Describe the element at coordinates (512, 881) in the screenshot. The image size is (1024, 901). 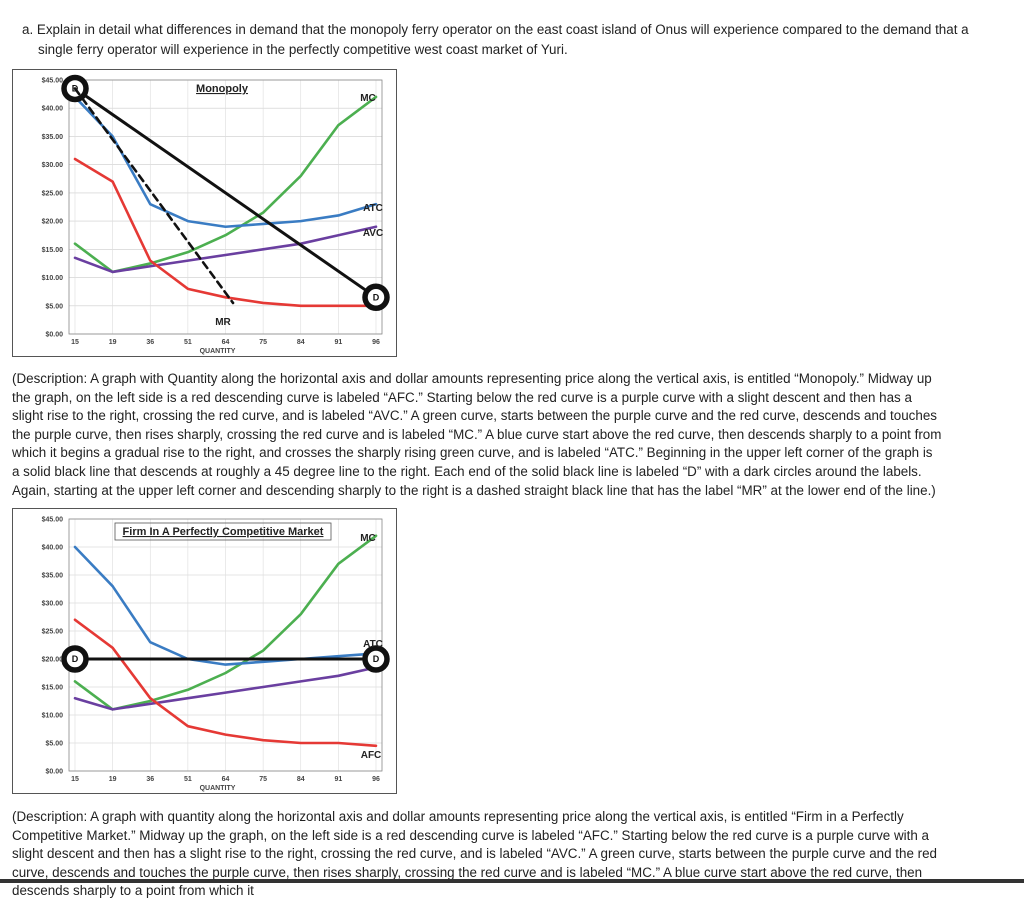
I see `page-divider` at that location.